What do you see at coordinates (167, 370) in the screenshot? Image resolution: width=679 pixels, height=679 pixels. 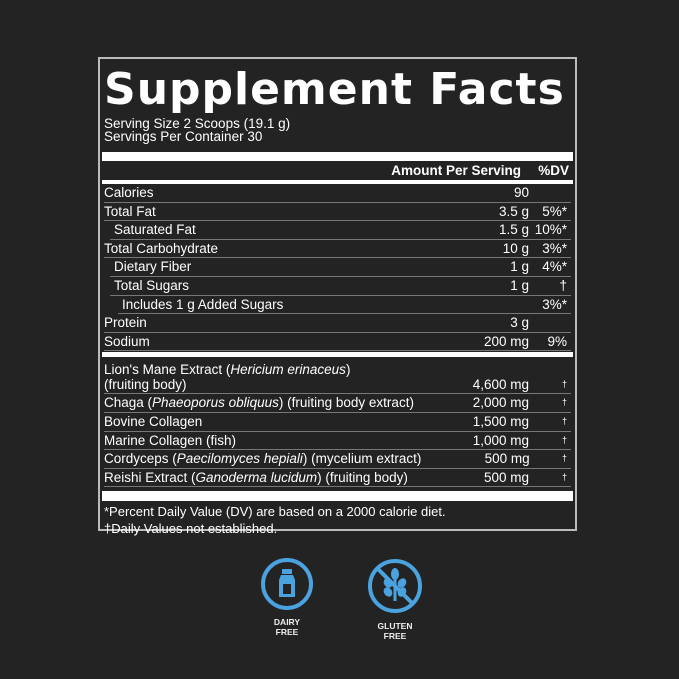 I see `ingredient-label: Lion's Mane Extract (` at bounding box center [167, 370].